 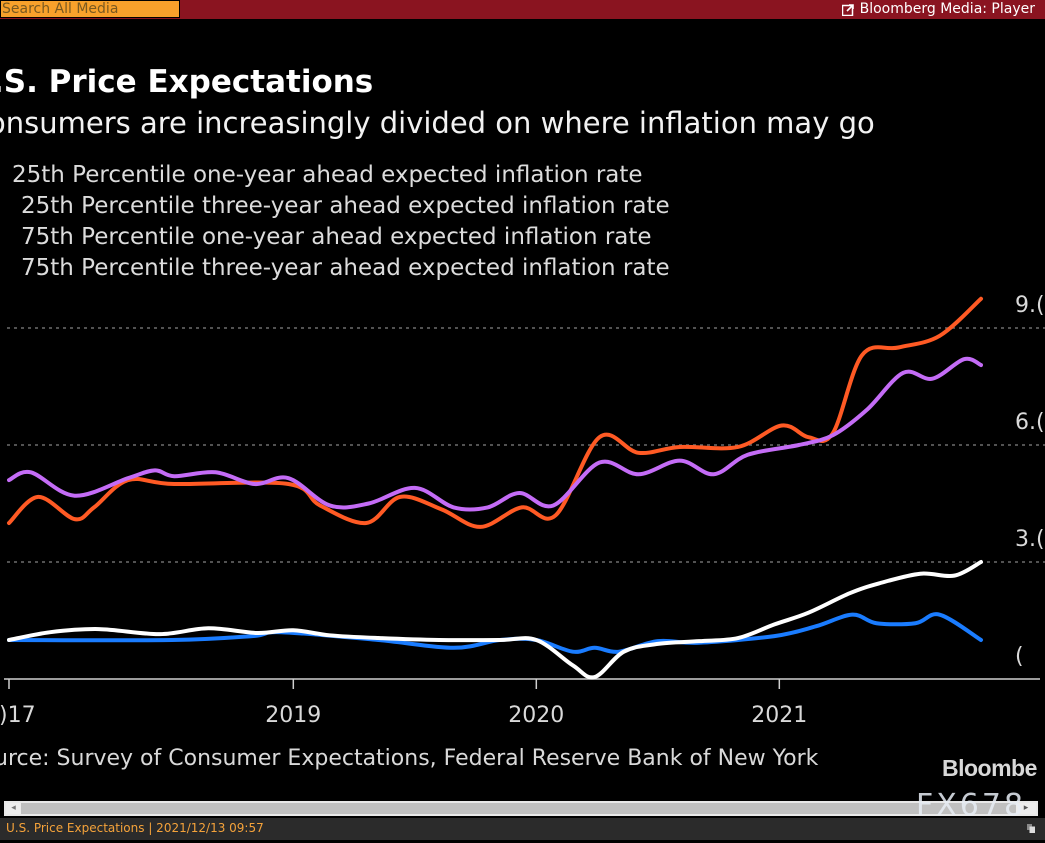 I want to click on scroll-right-arrow-icon: ▸, so click(x=1026, y=808).